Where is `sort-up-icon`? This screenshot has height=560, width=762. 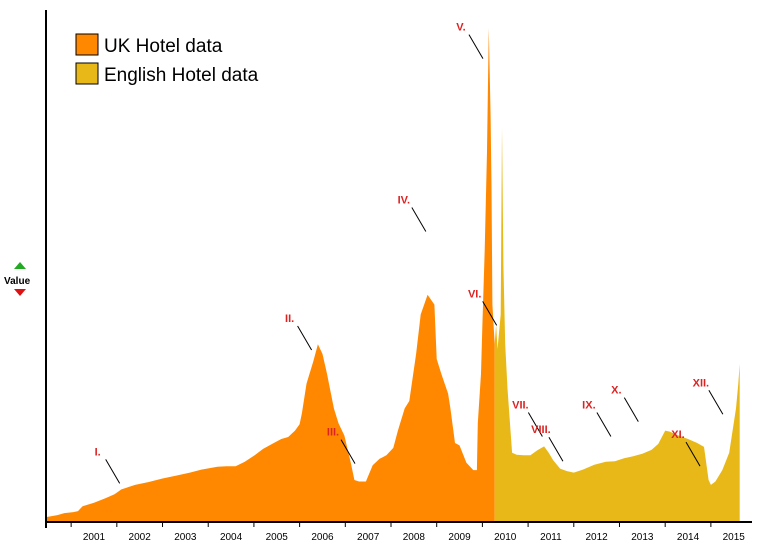 sort-up-icon is located at coordinates (20, 265).